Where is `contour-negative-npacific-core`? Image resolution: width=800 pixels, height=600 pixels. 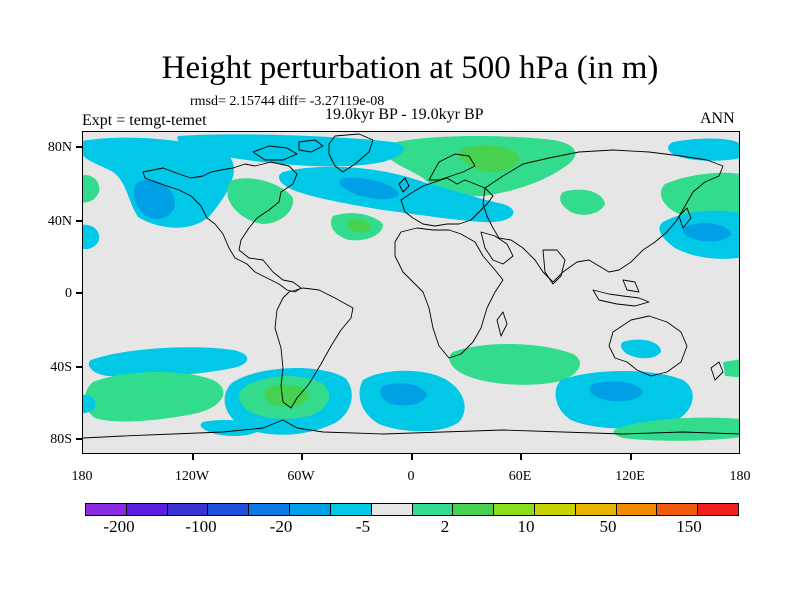 contour-negative-npacific-core is located at coordinates (154, 199).